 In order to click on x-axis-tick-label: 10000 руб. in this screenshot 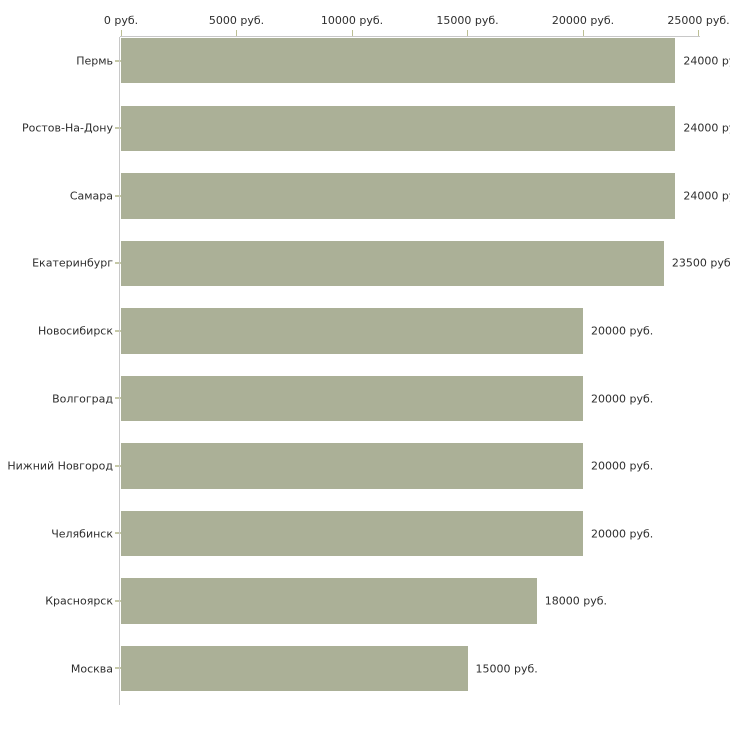, I will do `click(352, 20)`.